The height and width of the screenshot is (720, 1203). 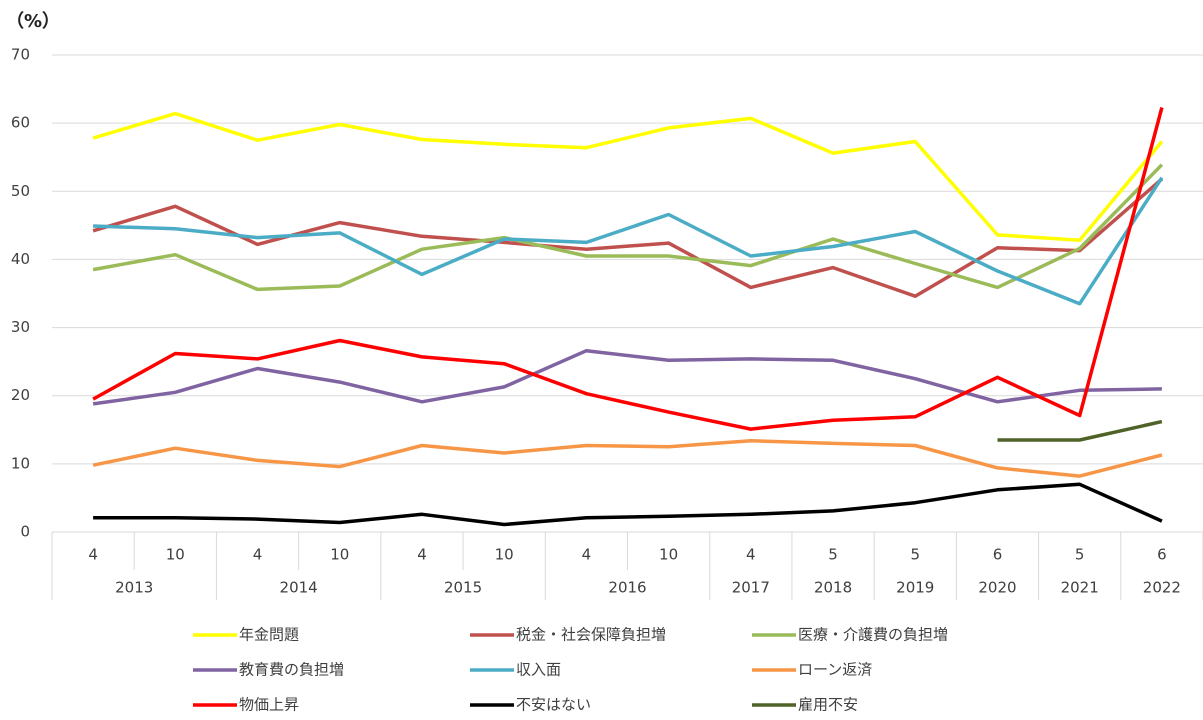 What do you see at coordinates (25, 532) in the screenshot?
I see `y-tick-label: 0` at bounding box center [25, 532].